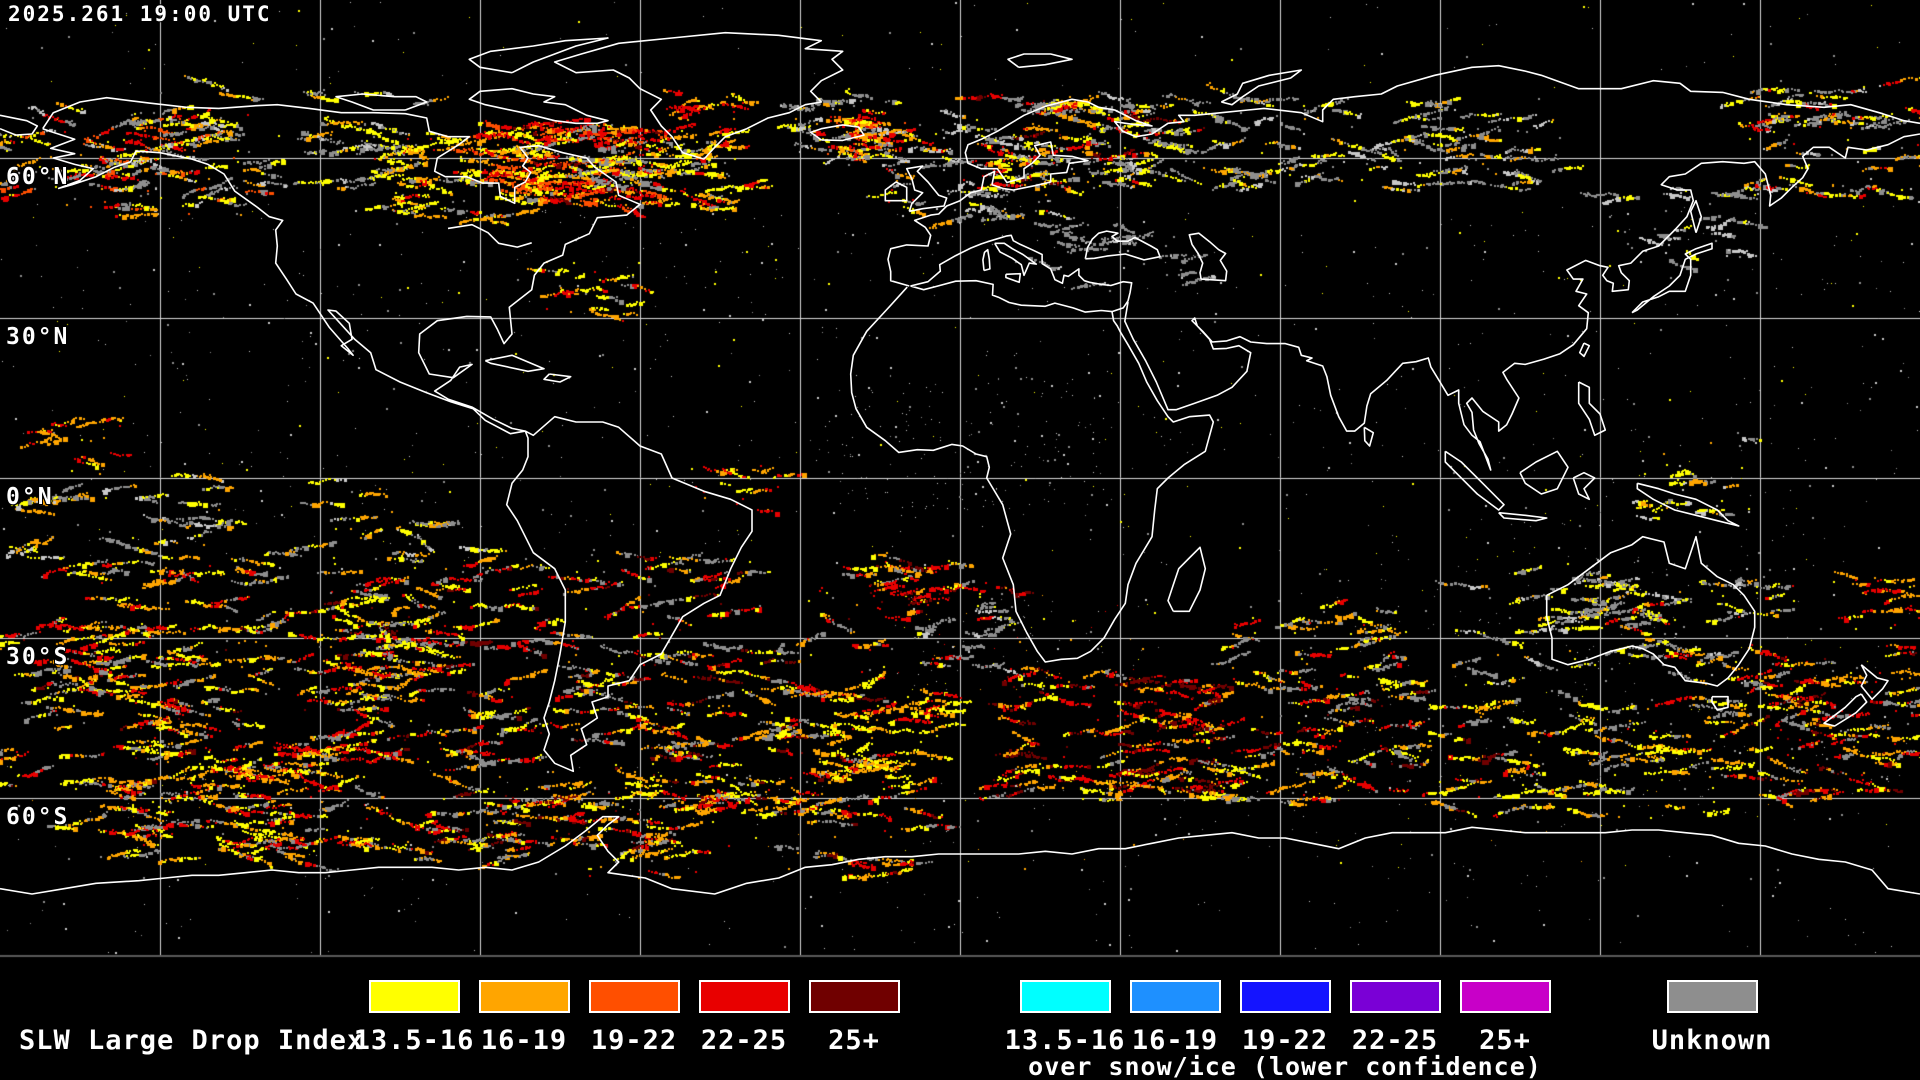 This screenshot has height=1080, width=1920. What do you see at coordinates (634, 1040) in the screenshot?
I see `legend-label-warm-19-22: 19-22` at bounding box center [634, 1040].